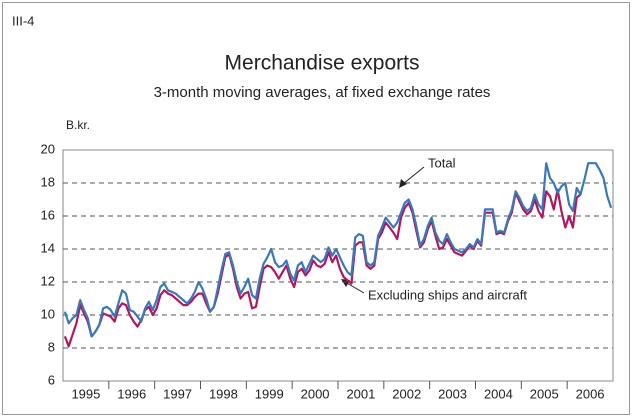 This screenshot has width=632, height=417. What do you see at coordinates (269, 393) in the screenshot?
I see `x-tick-label: 1999` at bounding box center [269, 393].